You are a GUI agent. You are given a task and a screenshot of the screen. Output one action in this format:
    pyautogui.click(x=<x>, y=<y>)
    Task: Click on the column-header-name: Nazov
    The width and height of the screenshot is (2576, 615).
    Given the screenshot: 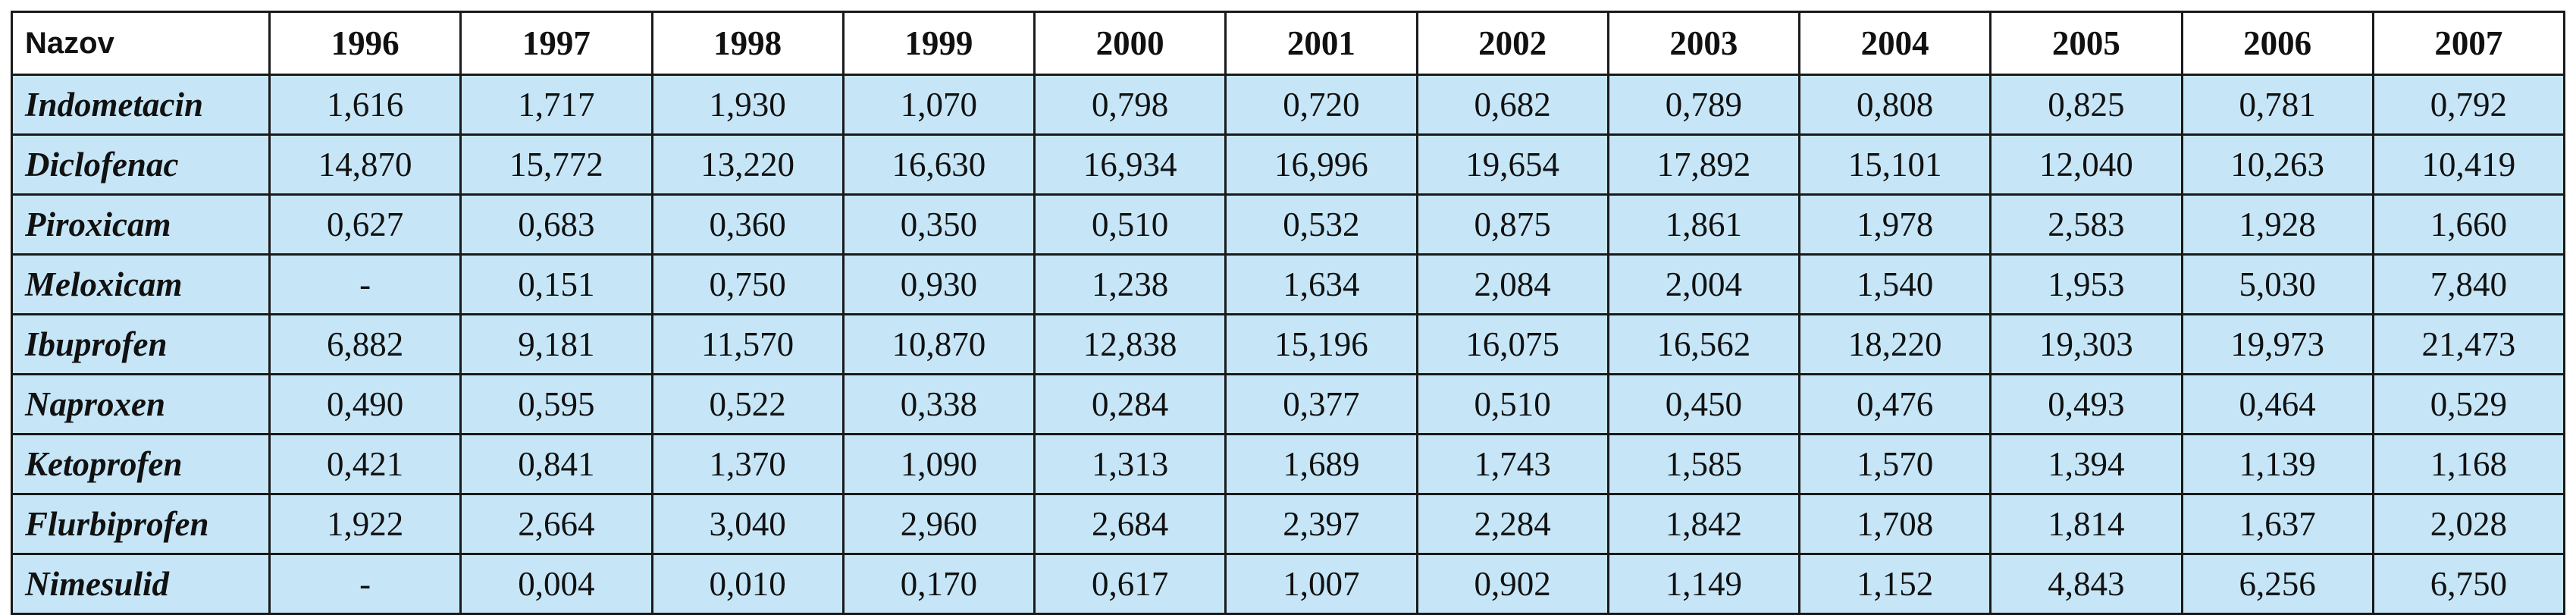 What is the action you would take?
    pyautogui.click(x=141, y=43)
    